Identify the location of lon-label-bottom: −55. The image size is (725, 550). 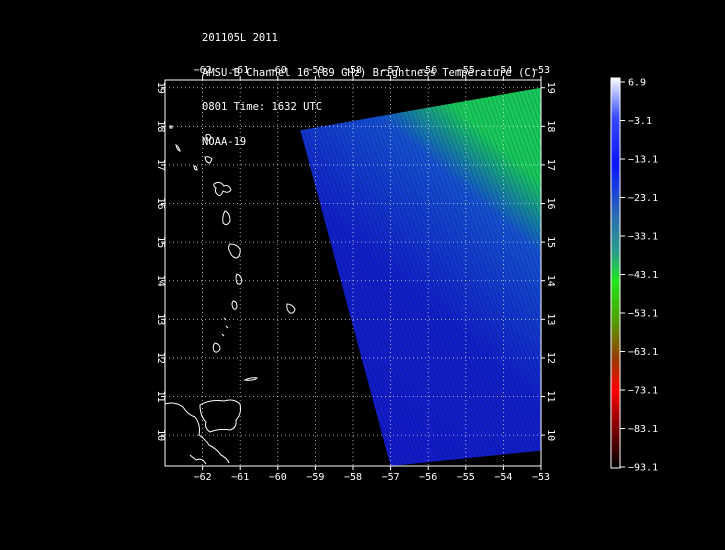
(466, 477).